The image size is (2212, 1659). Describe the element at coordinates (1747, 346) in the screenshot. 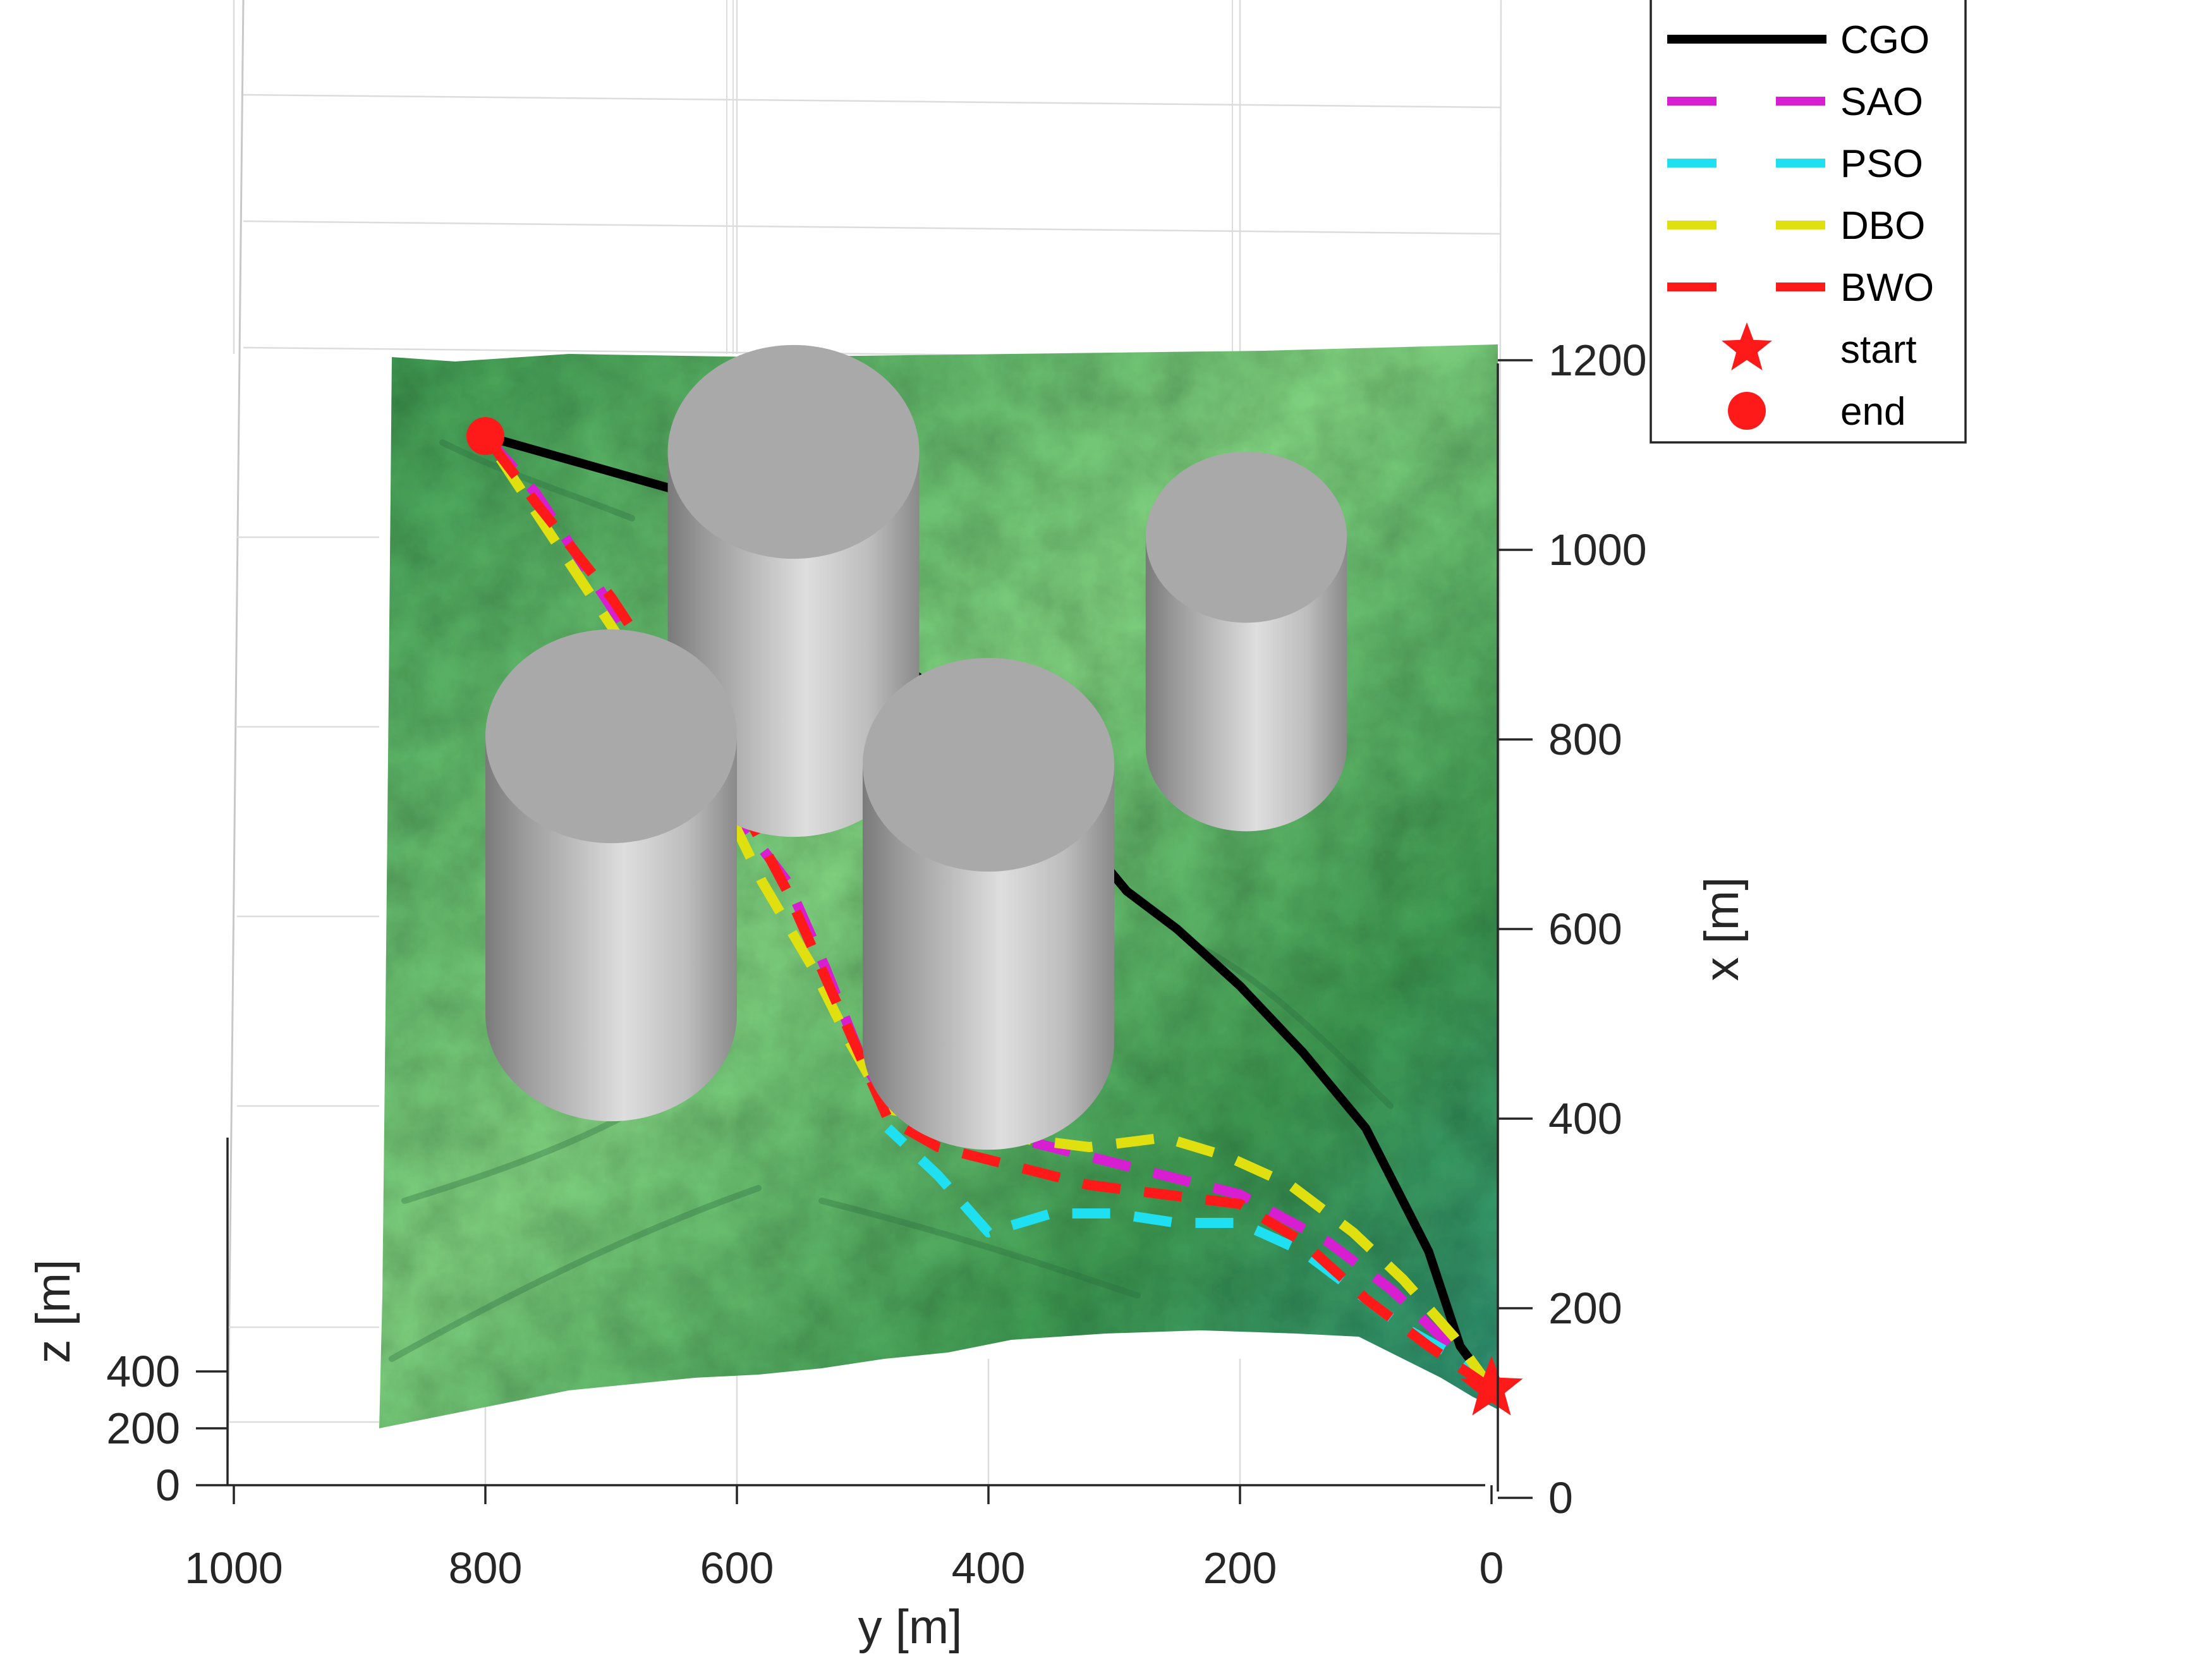

I see `legend-star-icon` at that location.